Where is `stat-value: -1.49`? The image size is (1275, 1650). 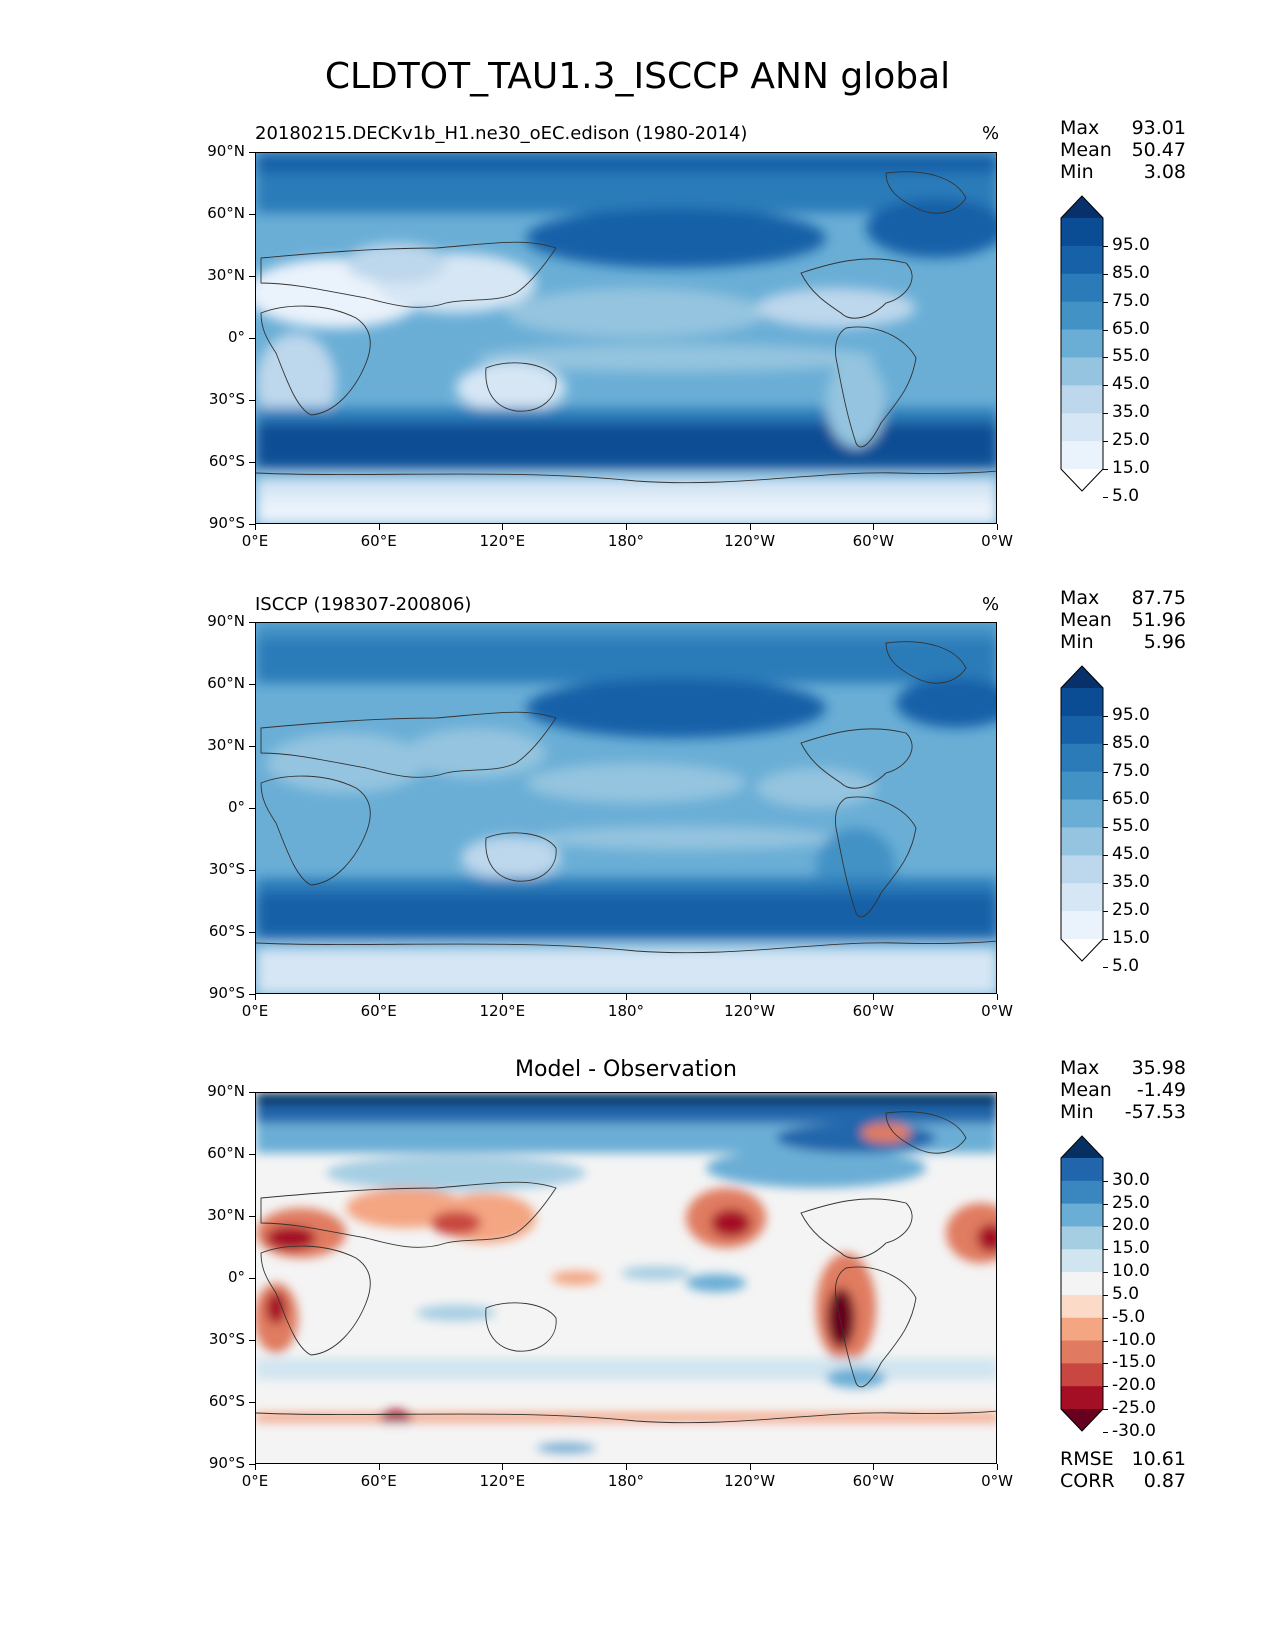 stat-value: -1.49 is located at coordinates (1161, 1090).